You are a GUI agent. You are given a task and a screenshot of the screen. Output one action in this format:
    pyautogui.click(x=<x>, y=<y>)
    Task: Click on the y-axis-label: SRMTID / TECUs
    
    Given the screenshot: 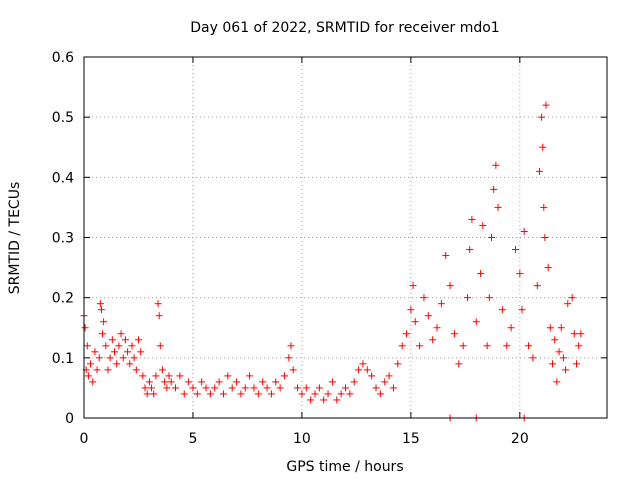 What is the action you would take?
    pyautogui.click(x=15, y=238)
    